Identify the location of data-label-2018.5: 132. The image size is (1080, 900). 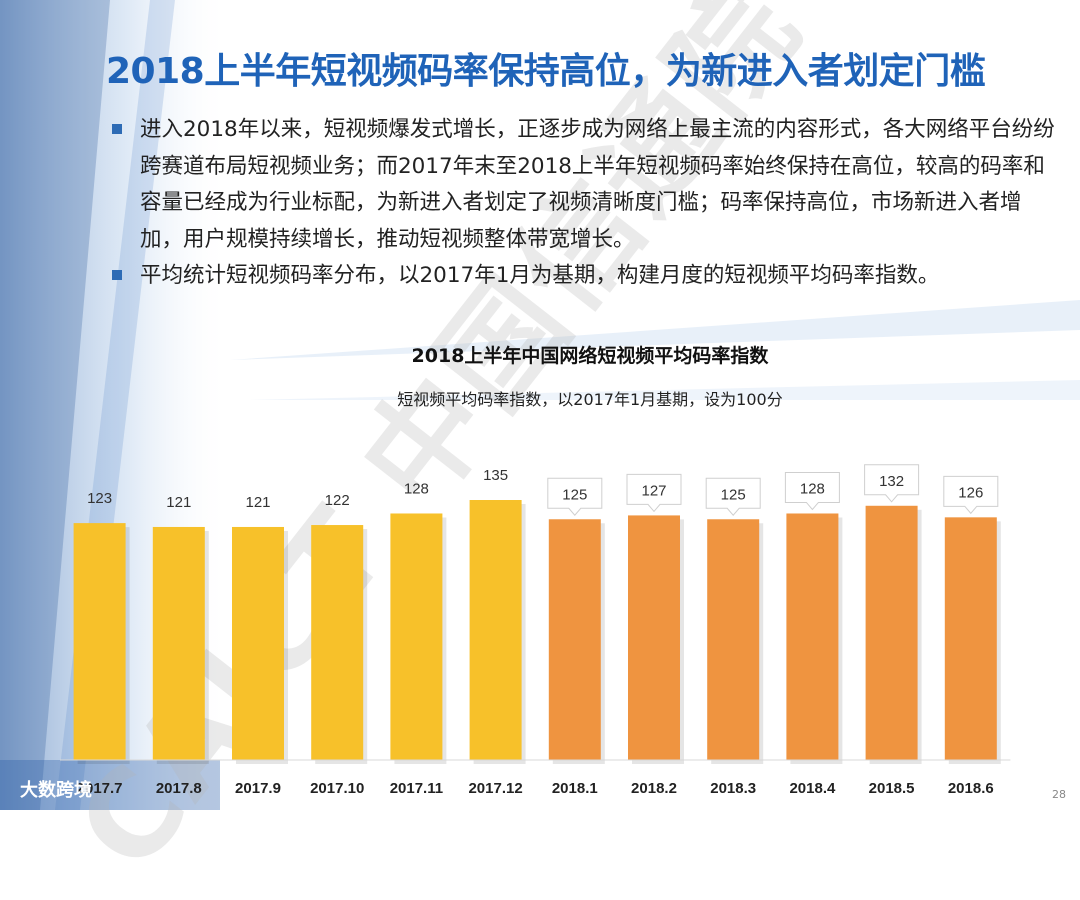
(891, 481).